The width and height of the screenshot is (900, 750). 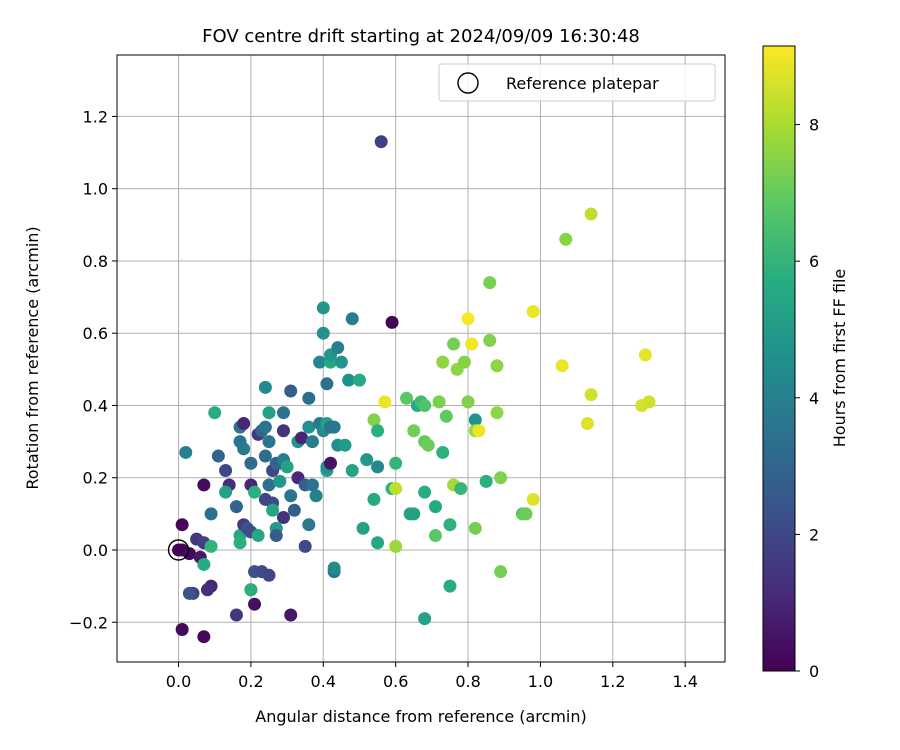 I want to click on x-tick-label: 1.4, so click(x=684, y=681).